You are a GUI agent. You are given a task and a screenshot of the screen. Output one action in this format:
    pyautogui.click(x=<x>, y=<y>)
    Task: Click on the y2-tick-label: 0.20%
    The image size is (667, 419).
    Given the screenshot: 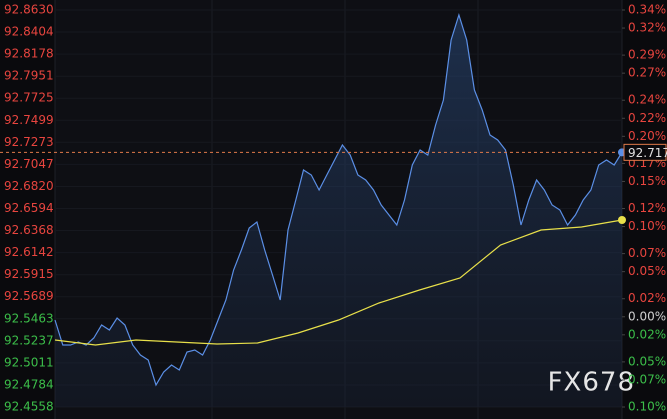 What is the action you would take?
    pyautogui.click(x=647, y=136)
    